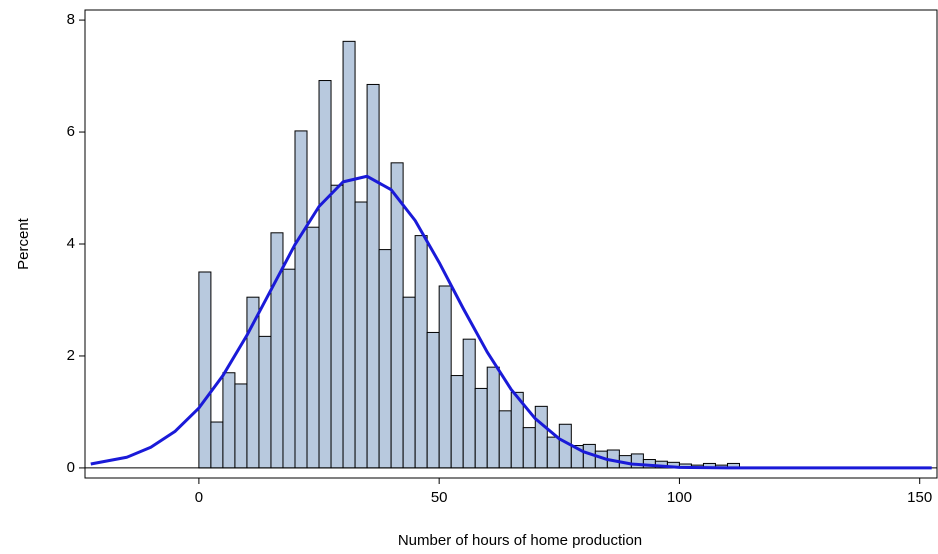  What do you see at coordinates (71, 355) in the screenshot?
I see `y-tick-label: 2` at bounding box center [71, 355].